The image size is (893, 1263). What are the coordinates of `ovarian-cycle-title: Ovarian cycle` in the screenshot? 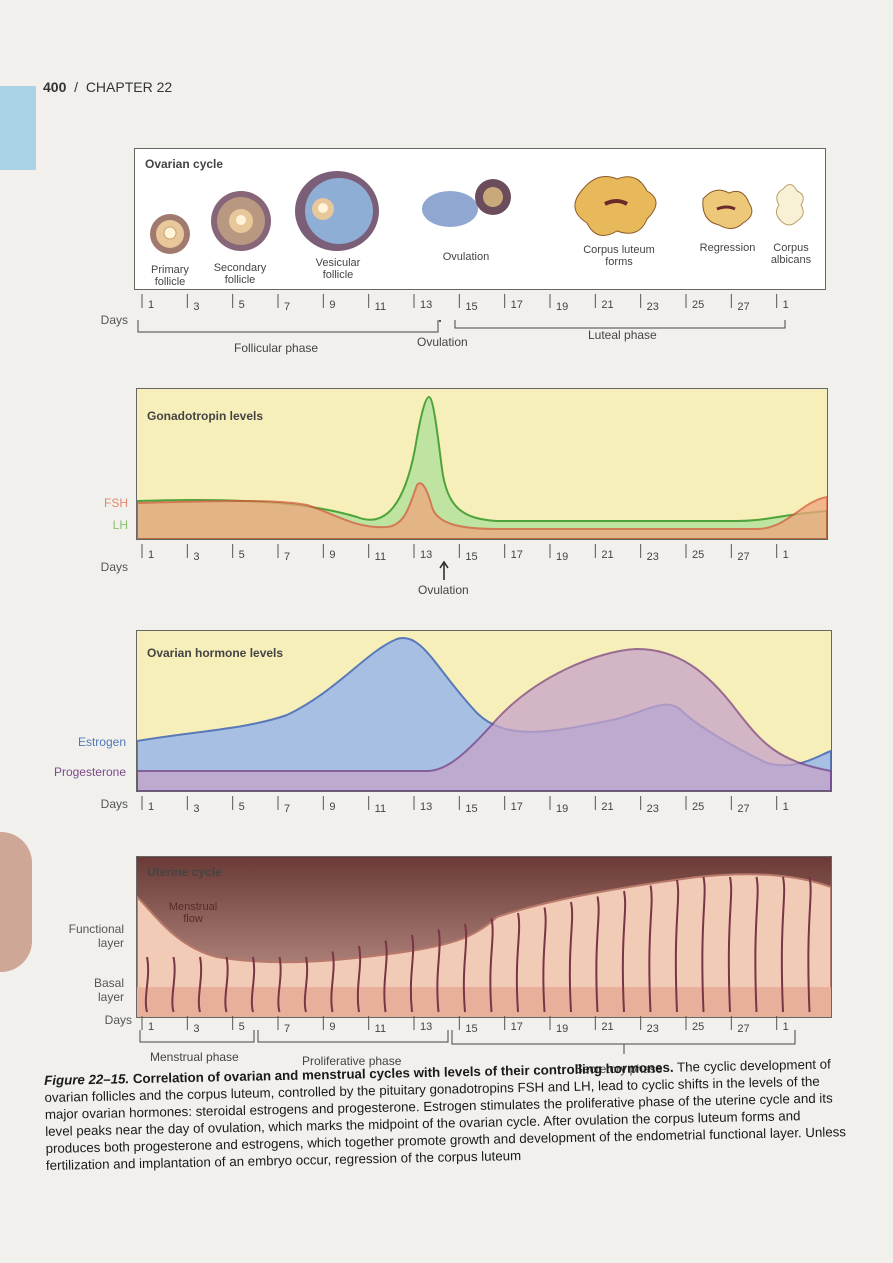 It's located at (184, 164).